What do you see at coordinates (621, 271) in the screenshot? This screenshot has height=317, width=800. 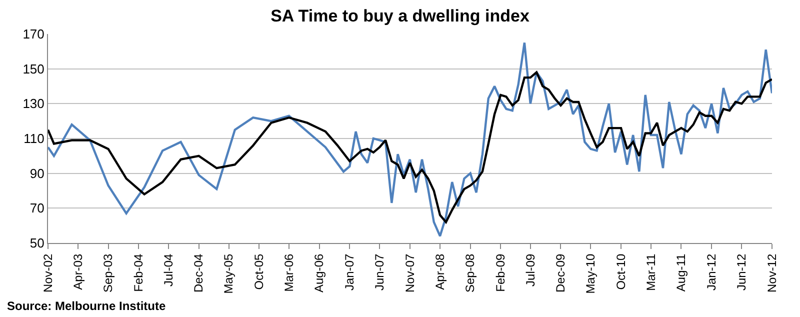 I see `x-tick-label: Oct-10` at bounding box center [621, 271].